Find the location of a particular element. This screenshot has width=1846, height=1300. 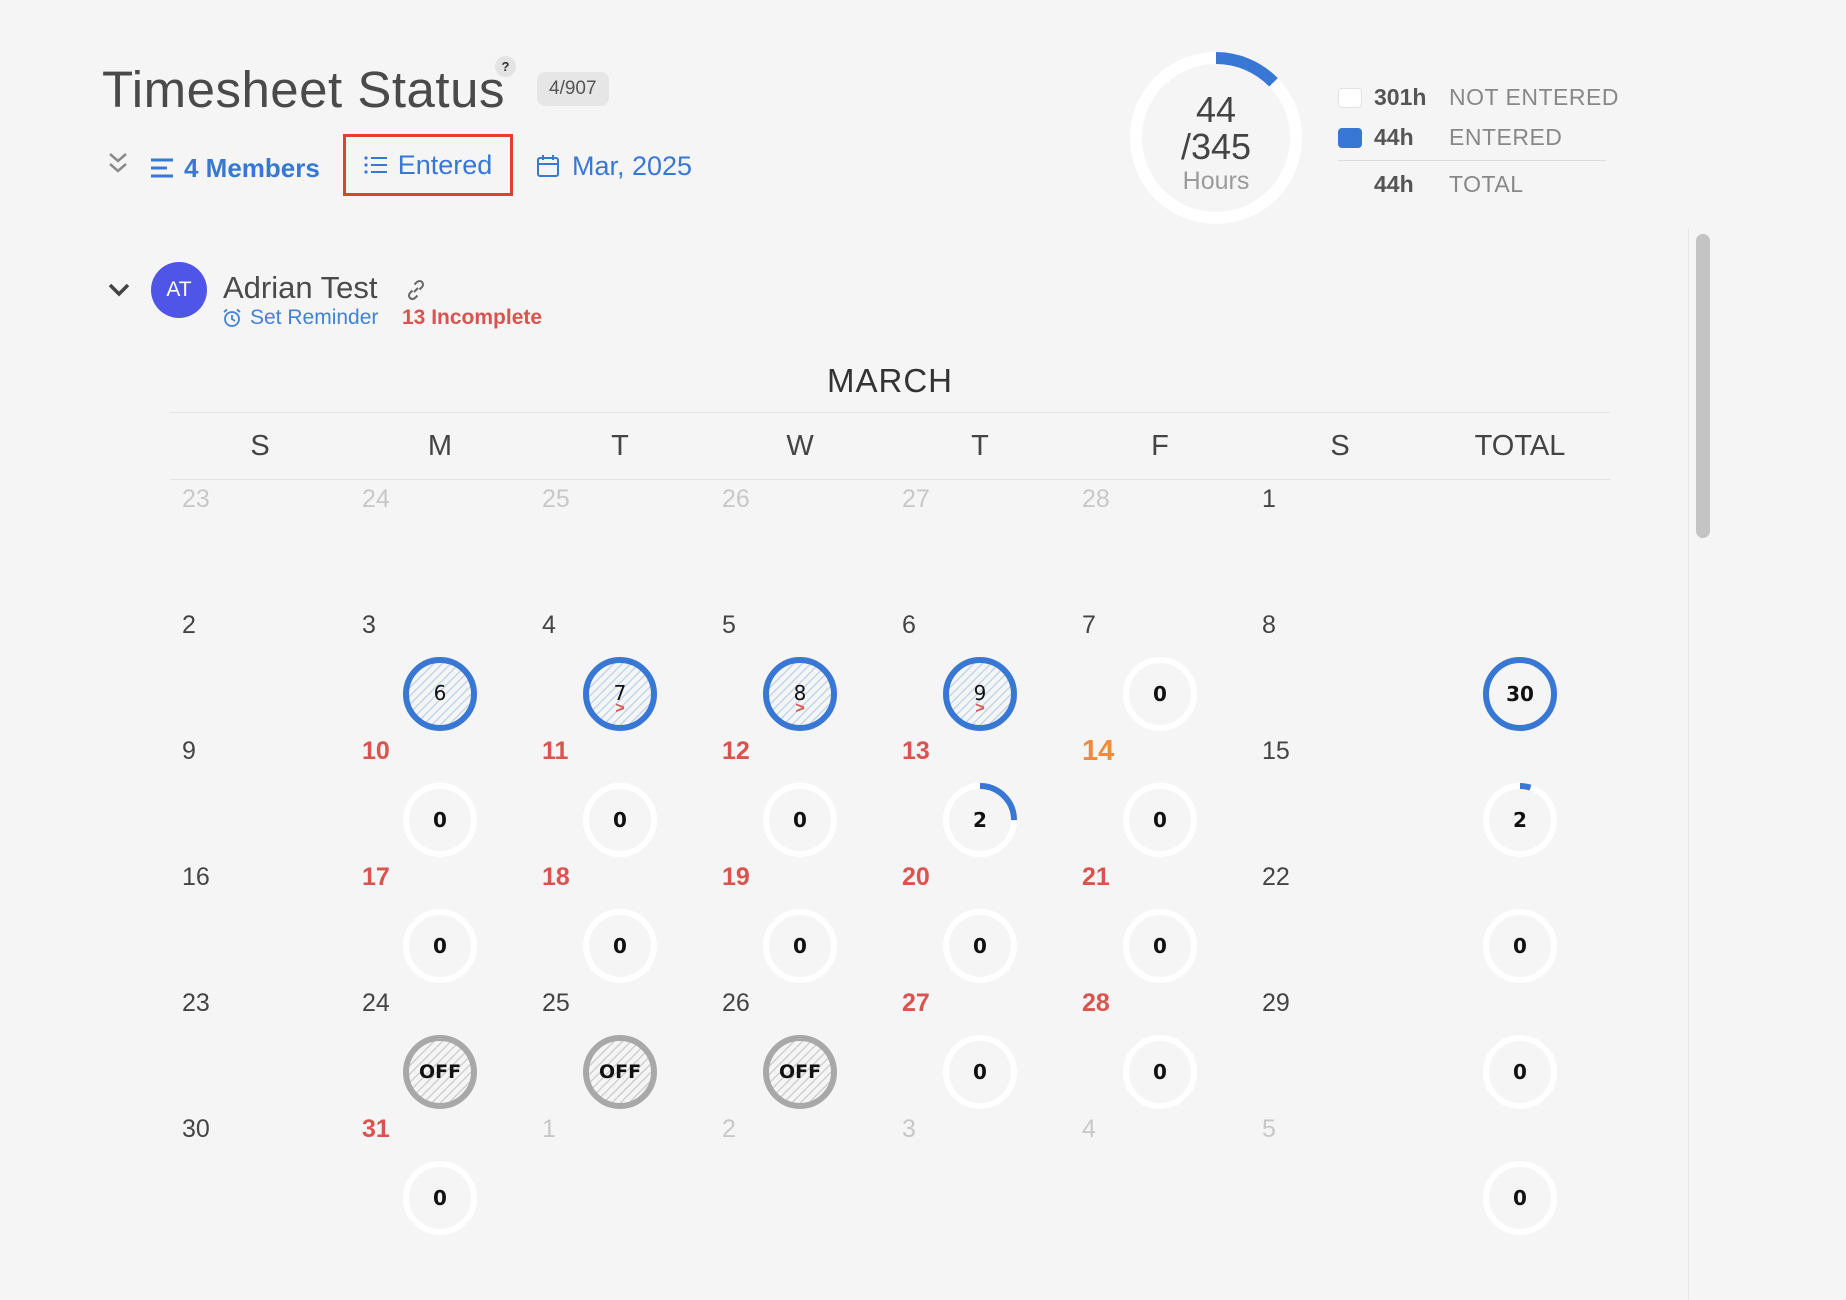

day-number: 20 is located at coordinates (916, 877).